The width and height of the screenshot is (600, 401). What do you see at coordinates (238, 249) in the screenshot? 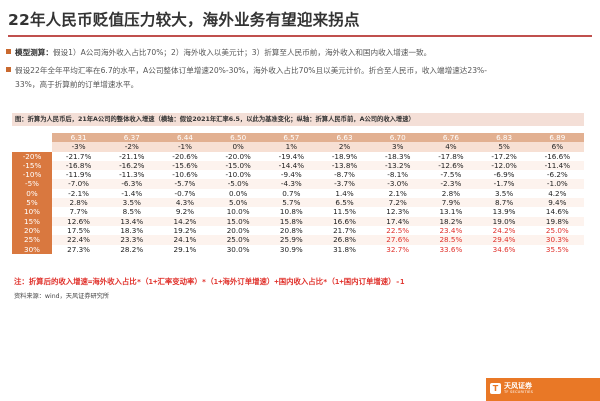
I see `table-cell: 30.0%` at bounding box center [238, 249].